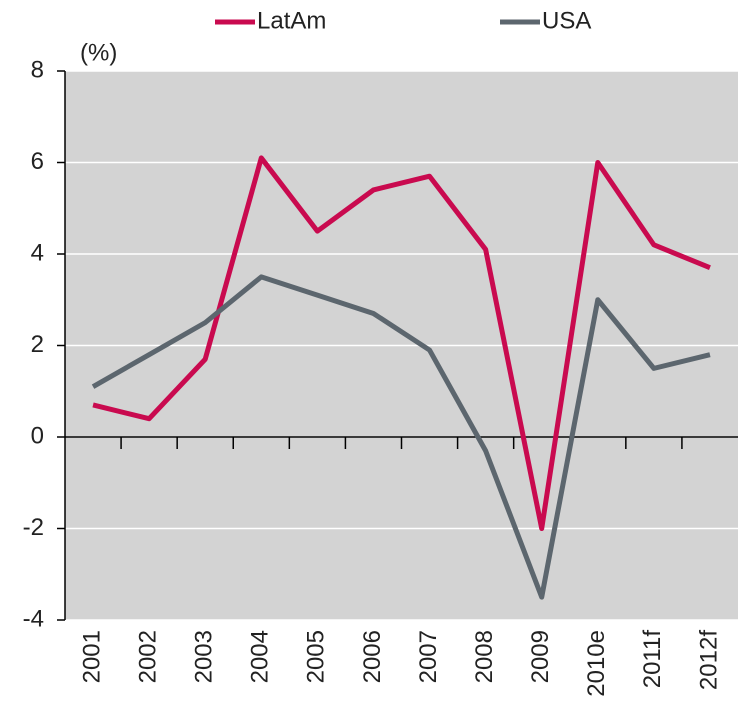 This screenshot has width=738, height=727. What do you see at coordinates (372, 656) in the screenshot?
I see `x-tick-label: 2006` at bounding box center [372, 656].